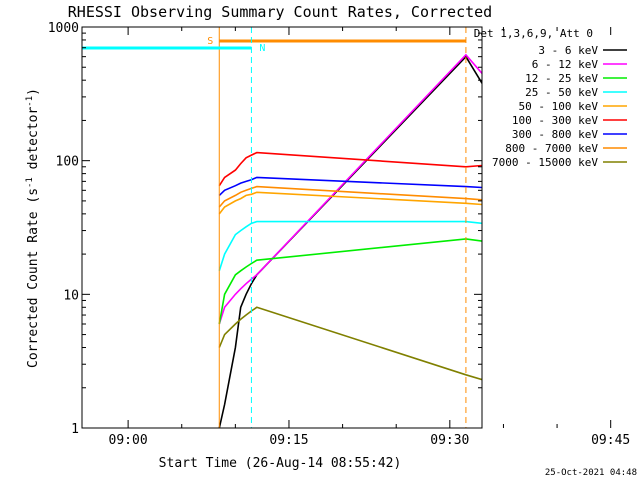 The height and width of the screenshot is (480, 640). I want to click on legend-label-9: 7000 - 15000 keV, so click(545, 162).